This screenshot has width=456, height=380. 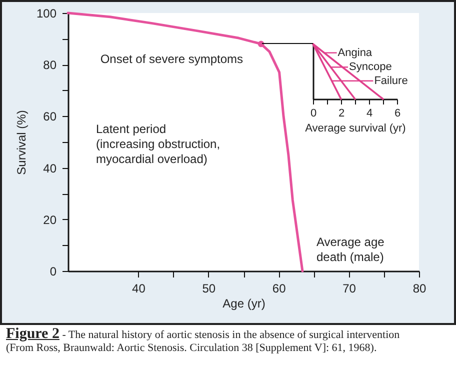 What do you see at coordinates (397, 114) in the screenshot?
I see `x-tick-label: 6` at bounding box center [397, 114].